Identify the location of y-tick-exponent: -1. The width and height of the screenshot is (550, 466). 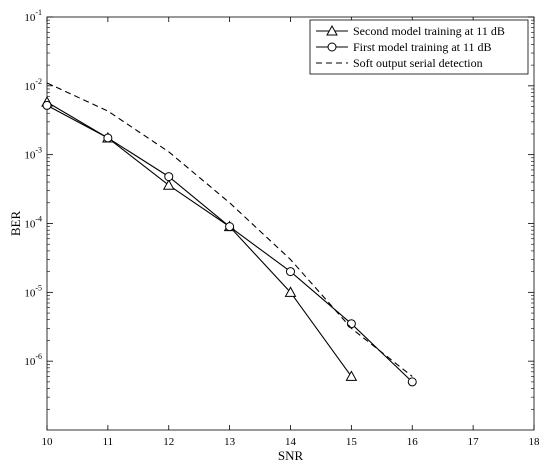
(38, 12).